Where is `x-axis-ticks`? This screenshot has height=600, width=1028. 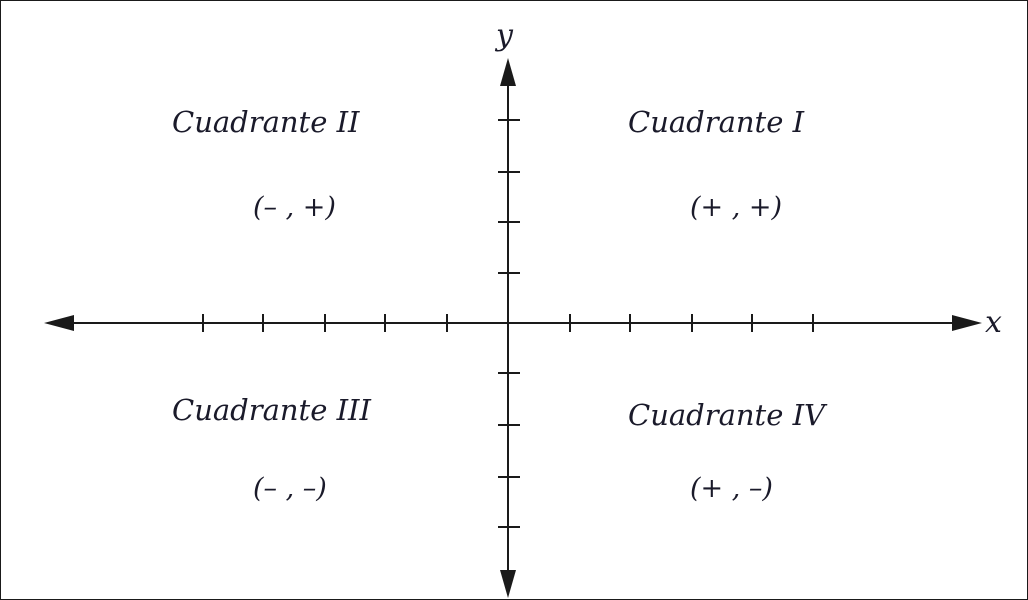
x-axis-ticks is located at coordinates (508, 323).